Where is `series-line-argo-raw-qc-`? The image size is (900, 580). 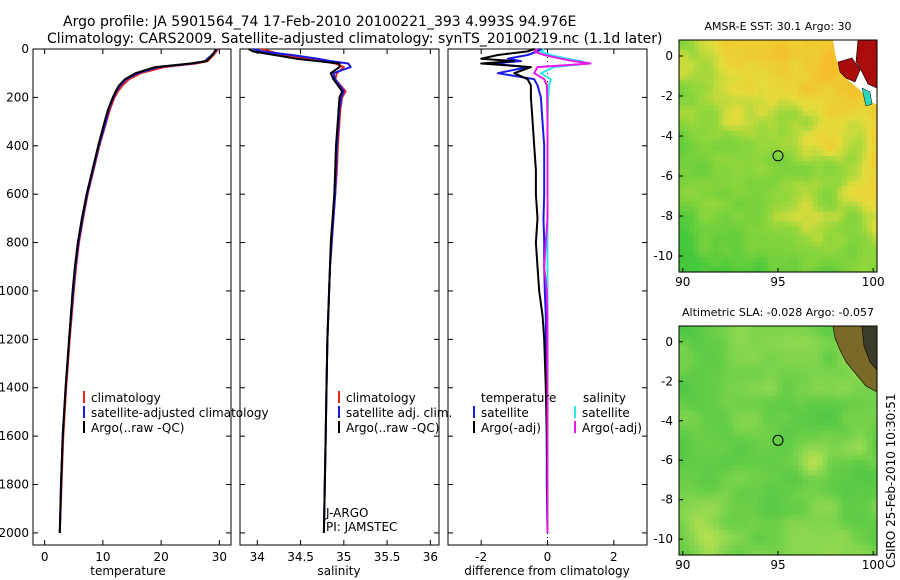 series-line-argo-raw-qc- is located at coordinates (137, 290).